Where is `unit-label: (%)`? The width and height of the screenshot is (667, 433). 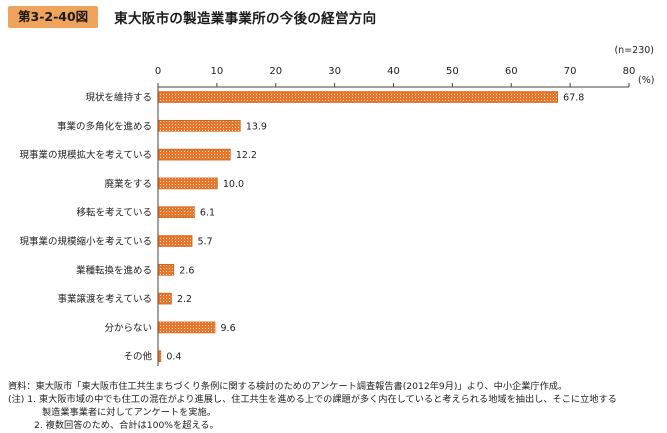
unit-label: (%) is located at coordinates (646, 80).